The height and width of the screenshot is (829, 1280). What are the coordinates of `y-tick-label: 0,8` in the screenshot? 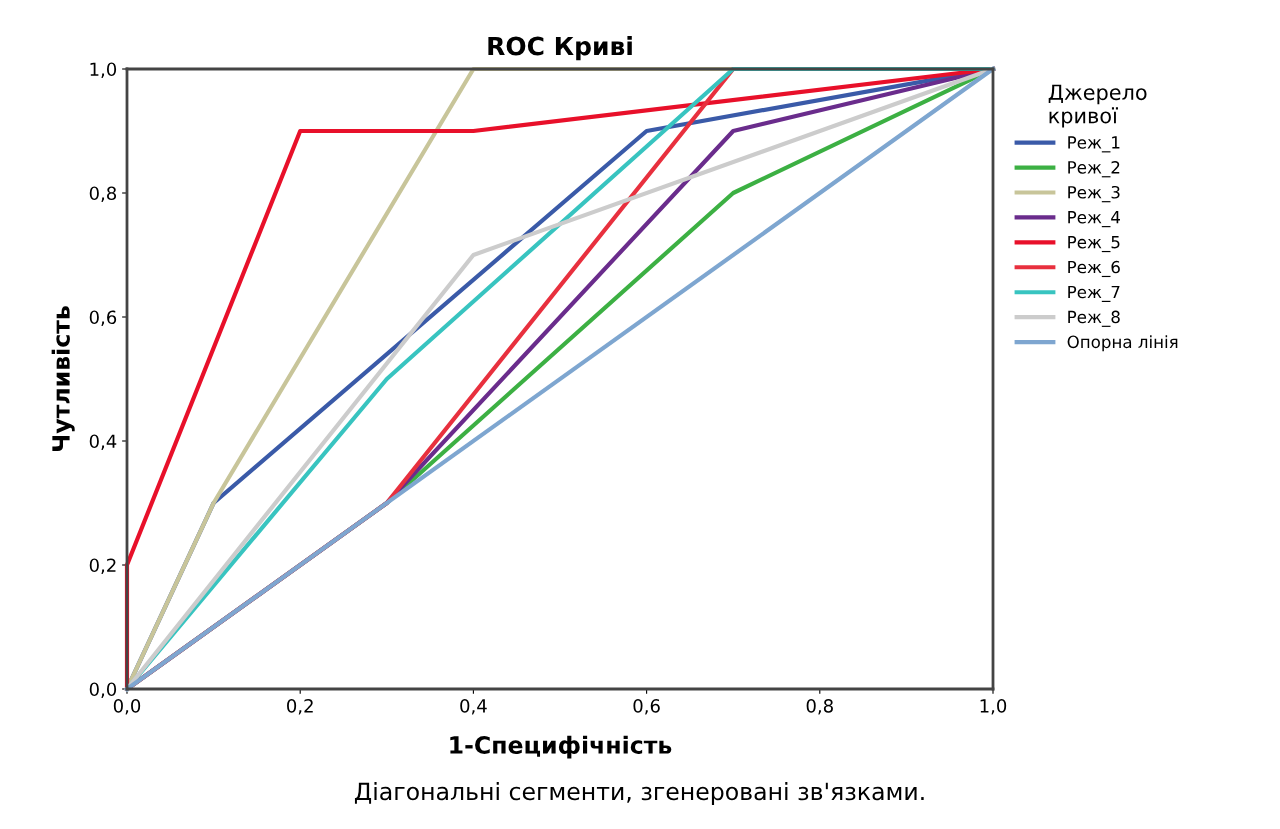 It's located at (103, 194).